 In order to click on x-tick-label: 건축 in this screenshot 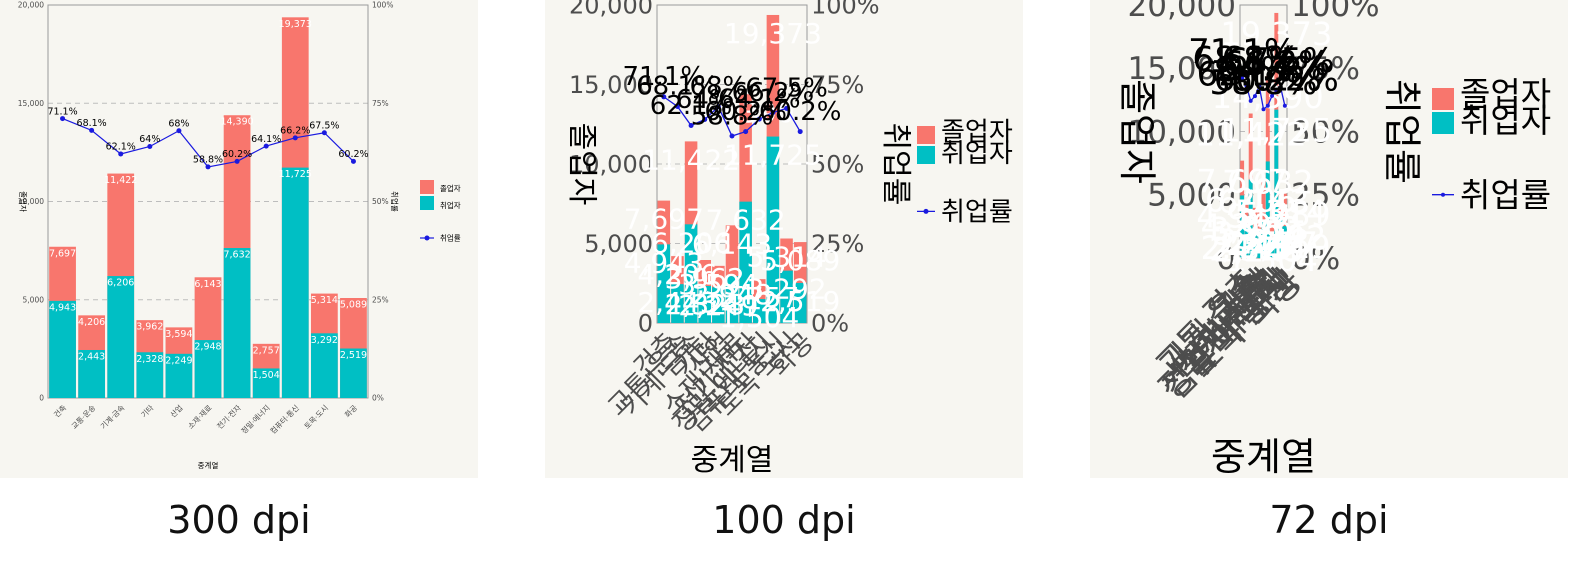, I will do `click(59, 411)`.